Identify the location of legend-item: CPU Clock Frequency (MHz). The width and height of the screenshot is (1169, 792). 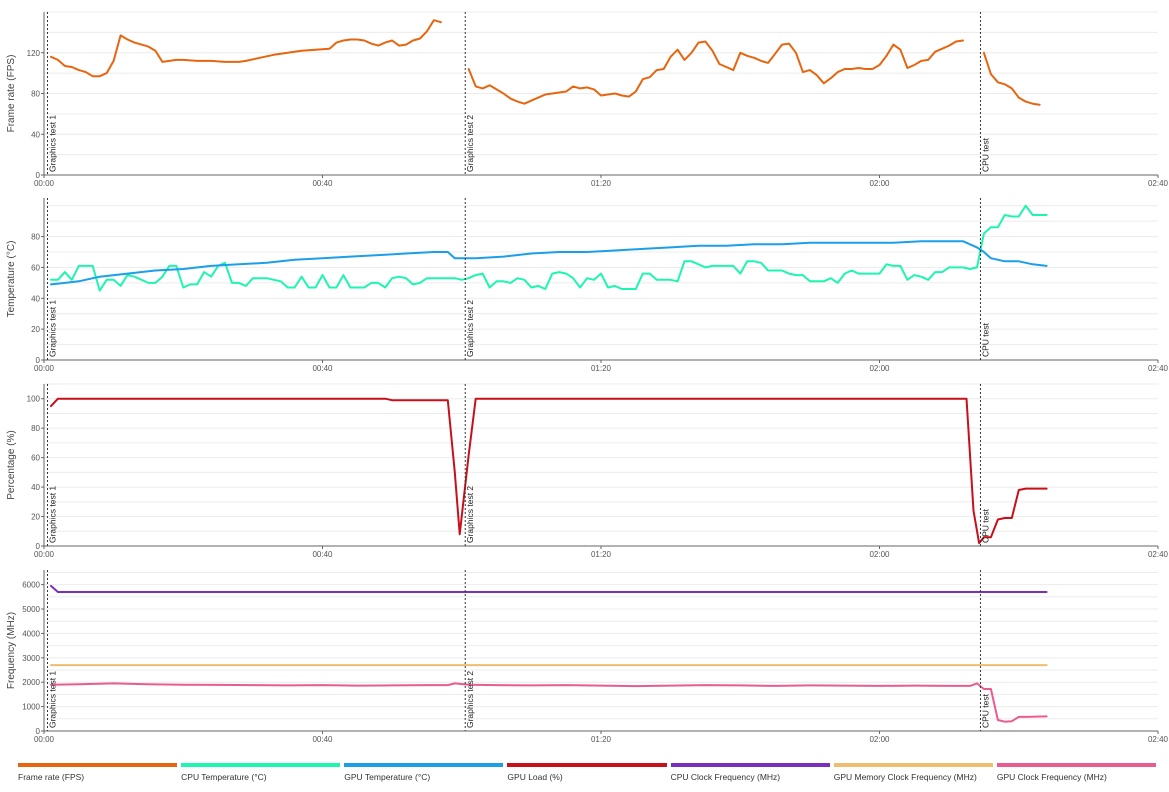
(750, 774).